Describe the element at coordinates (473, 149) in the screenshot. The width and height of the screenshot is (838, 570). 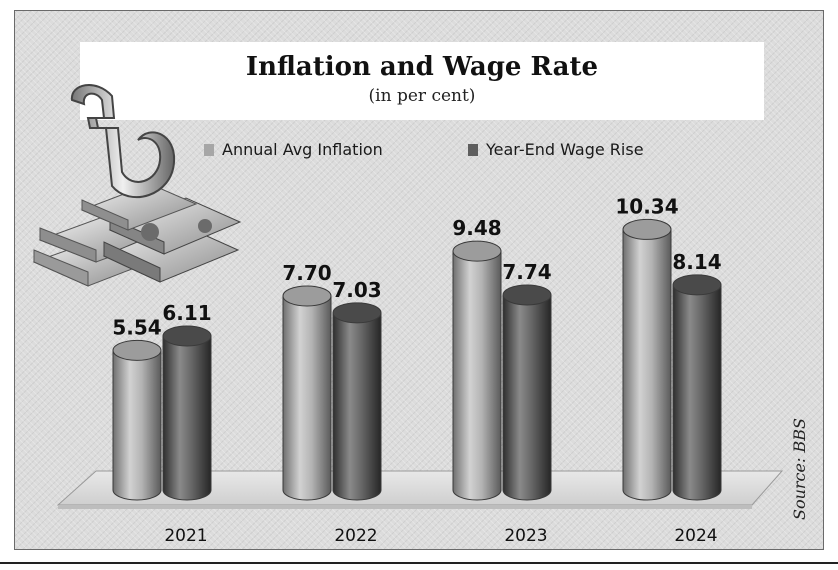
I see `legend-swatch-wage` at that location.